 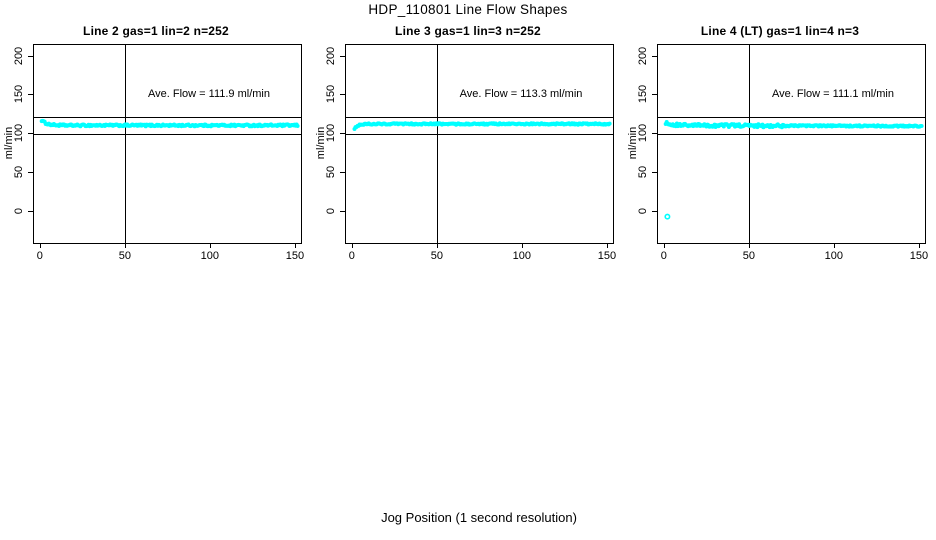 I want to click on outlier-point, so click(x=667, y=216).